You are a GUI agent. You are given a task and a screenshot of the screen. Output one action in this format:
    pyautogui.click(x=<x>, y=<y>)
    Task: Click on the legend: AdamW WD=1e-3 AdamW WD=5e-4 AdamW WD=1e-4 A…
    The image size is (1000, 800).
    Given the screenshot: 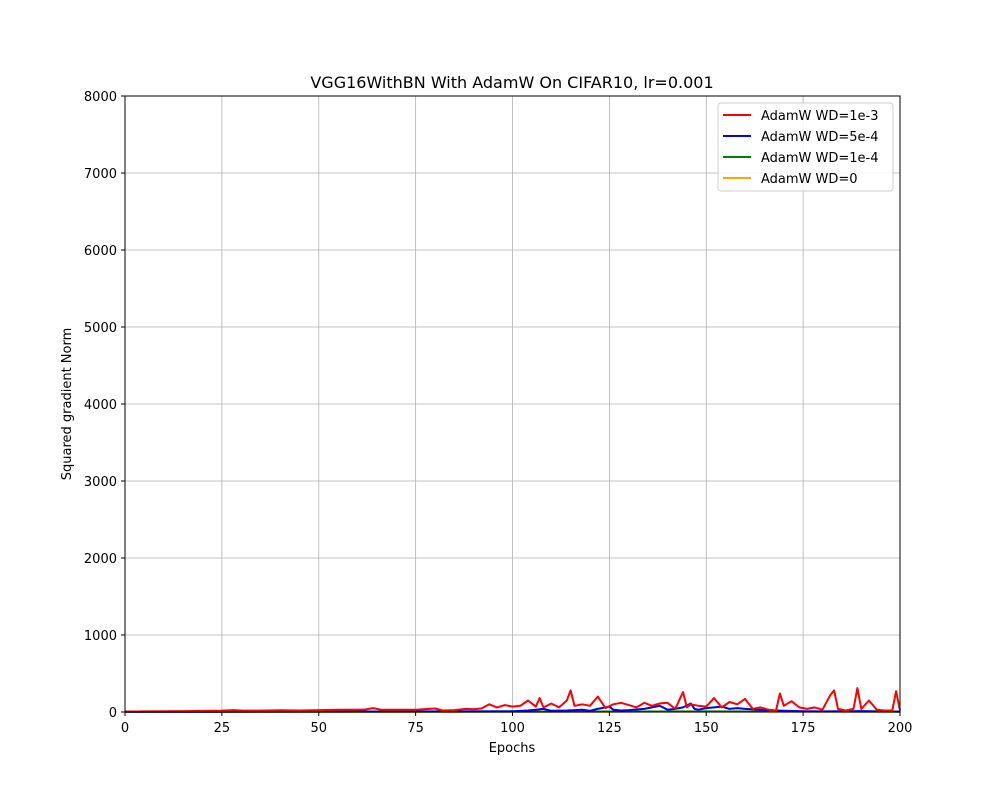 What is the action you would take?
    pyautogui.click(x=805, y=147)
    